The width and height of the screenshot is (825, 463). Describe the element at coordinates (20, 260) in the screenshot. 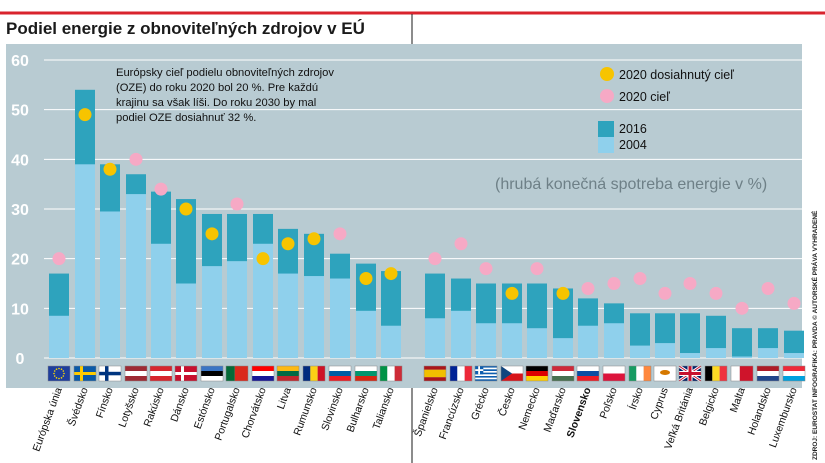

I see `y-tick-label: 20` at that location.